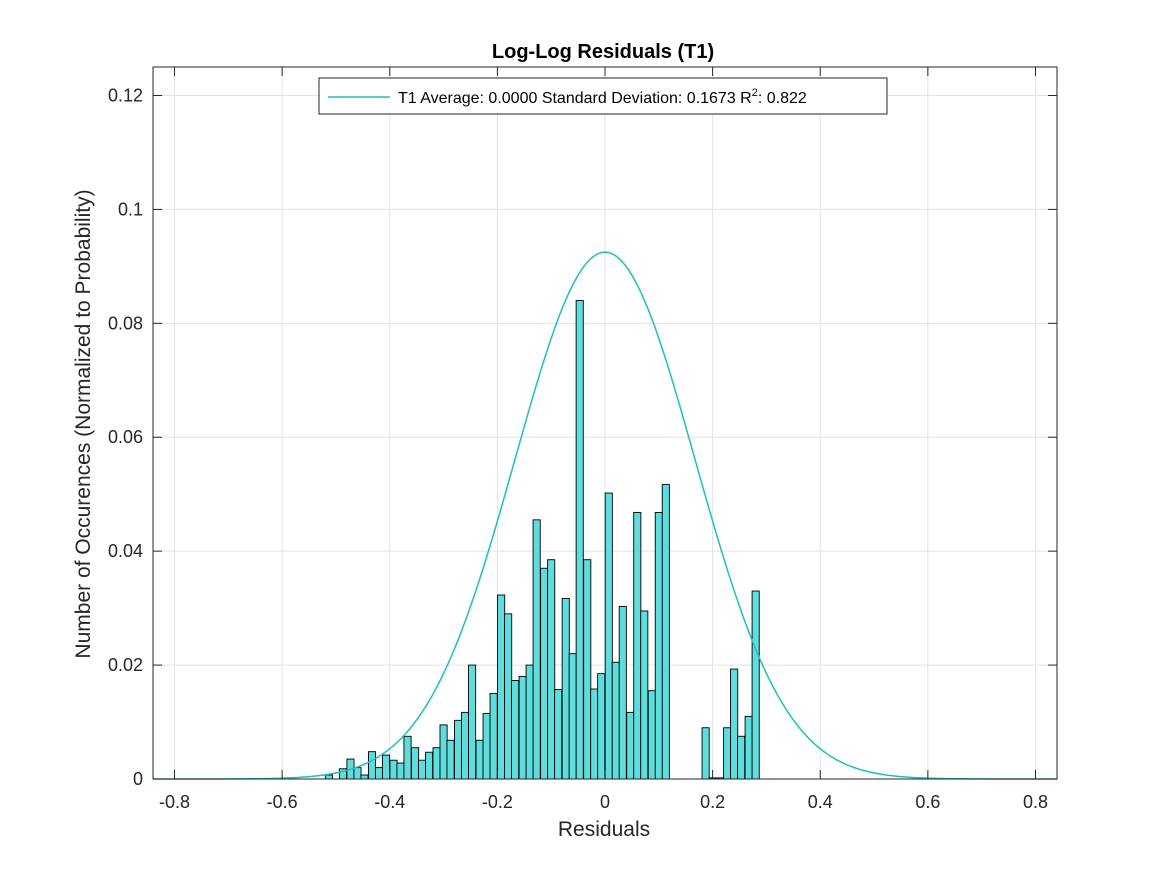 Image resolution: width=1167 pixels, height=875 pixels. Describe the element at coordinates (603, 52) in the screenshot. I see `chart-title: Log-Log Residuals (T1)` at that location.